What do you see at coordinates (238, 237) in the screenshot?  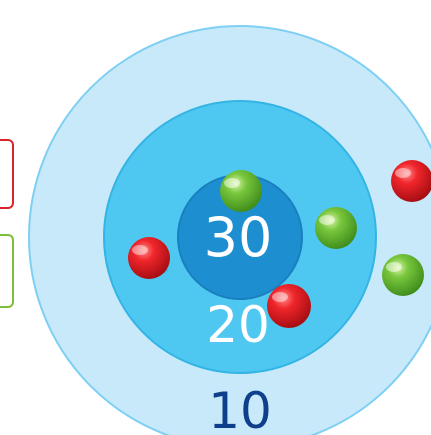 I see `ring-30-label: 30` at bounding box center [238, 237].